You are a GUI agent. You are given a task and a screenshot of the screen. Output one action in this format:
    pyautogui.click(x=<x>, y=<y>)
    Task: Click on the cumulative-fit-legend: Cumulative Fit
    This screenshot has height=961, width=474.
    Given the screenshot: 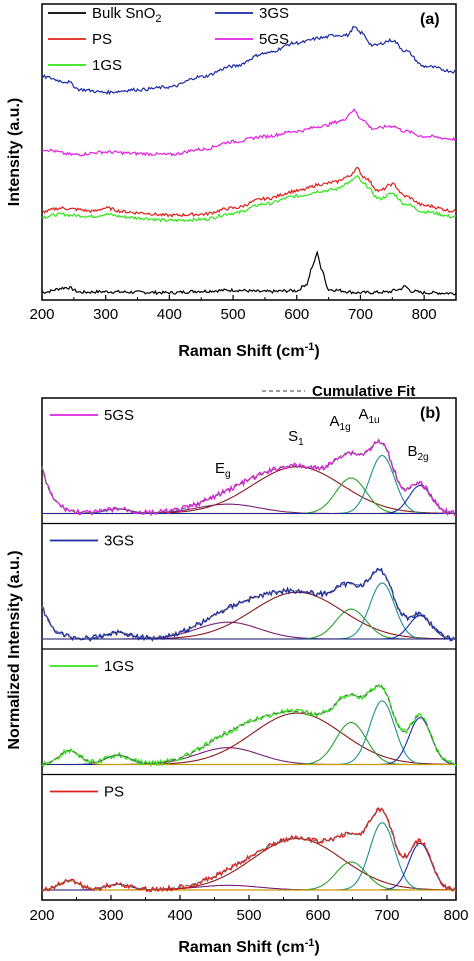 What is the action you would take?
    pyautogui.click(x=338, y=391)
    